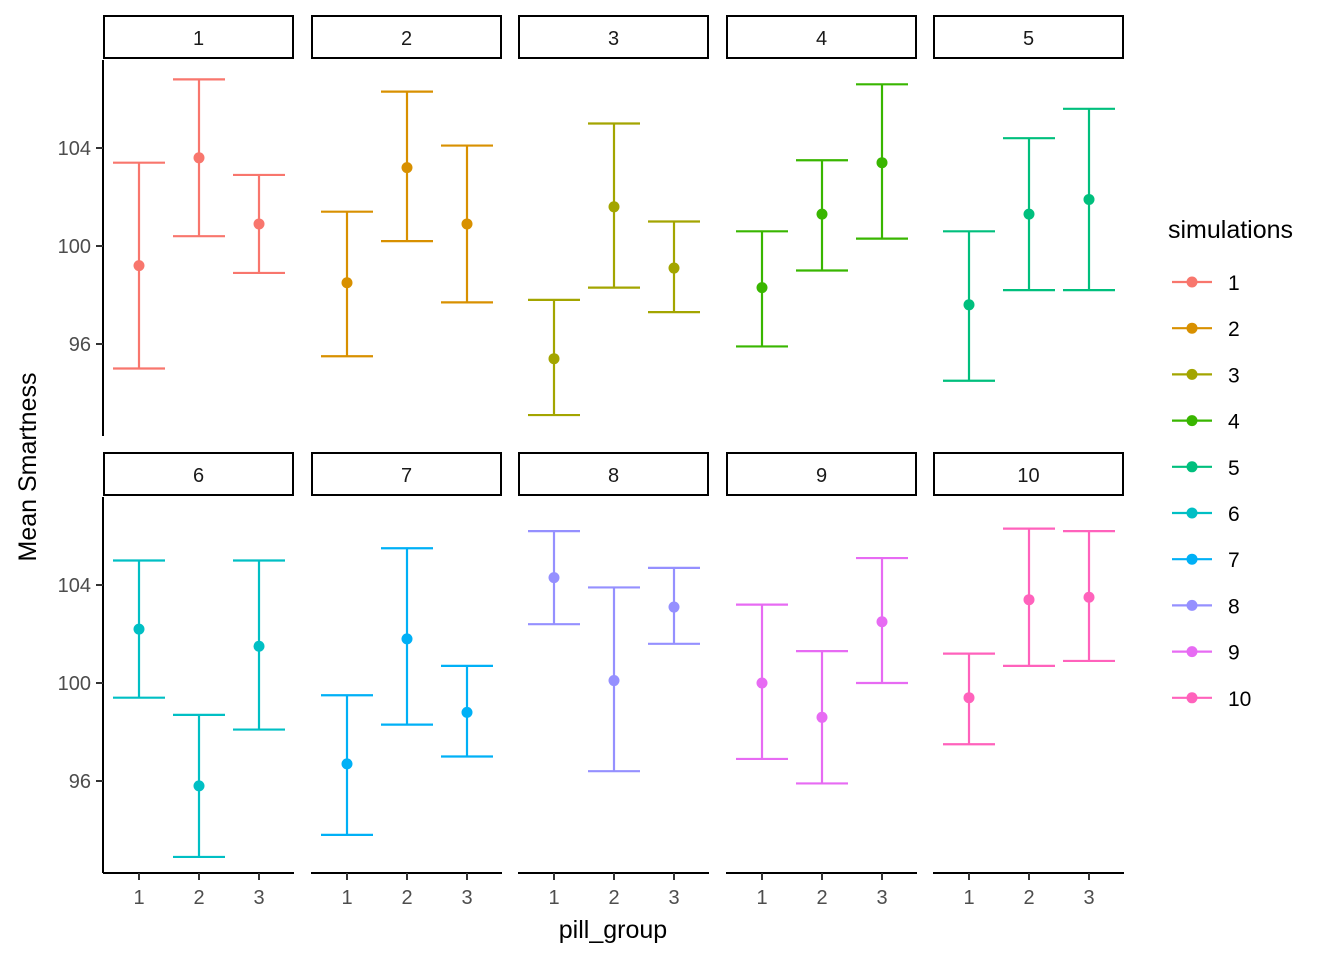 This screenshot has height=960, width=1344. Describe the element at coordinates (1211, 699) in the screenshot. I see `legend-item-10: 10` at that location.